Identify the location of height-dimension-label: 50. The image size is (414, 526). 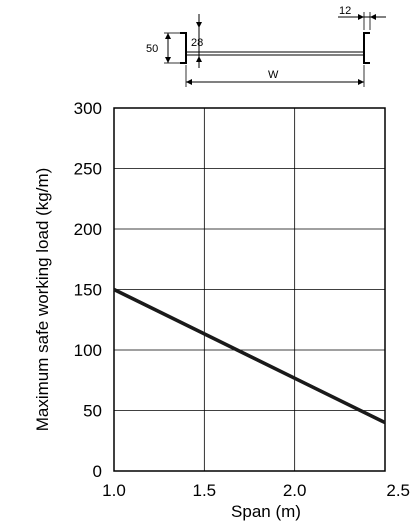
(152, 49).